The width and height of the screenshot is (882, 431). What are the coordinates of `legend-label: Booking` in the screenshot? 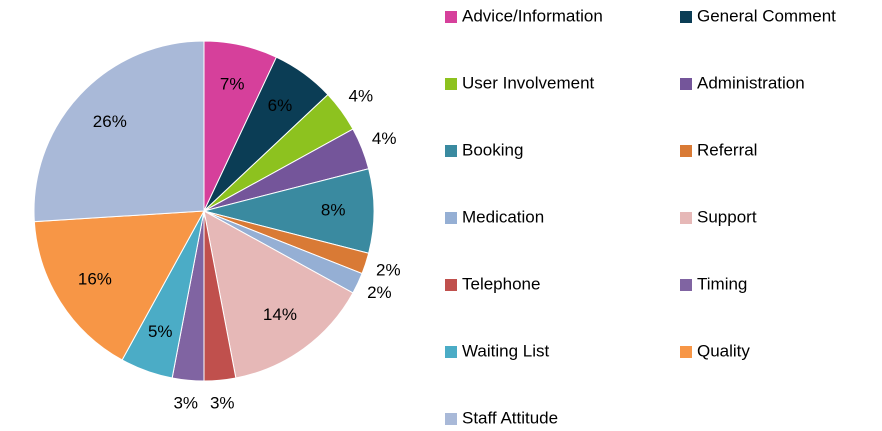 It's located at (492, 149).